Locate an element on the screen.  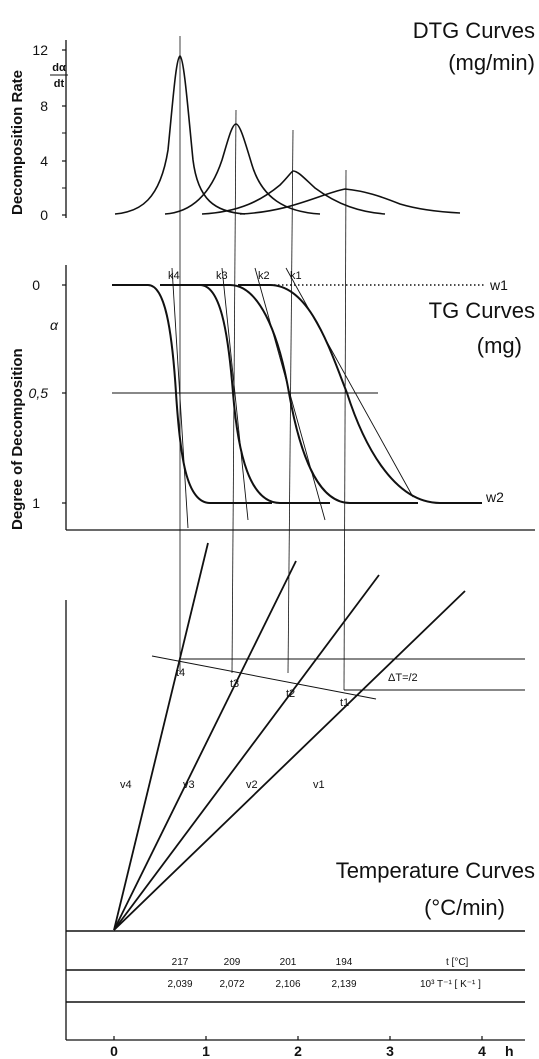
time-tick-label: 4 is located at coordinates (482, 1051).